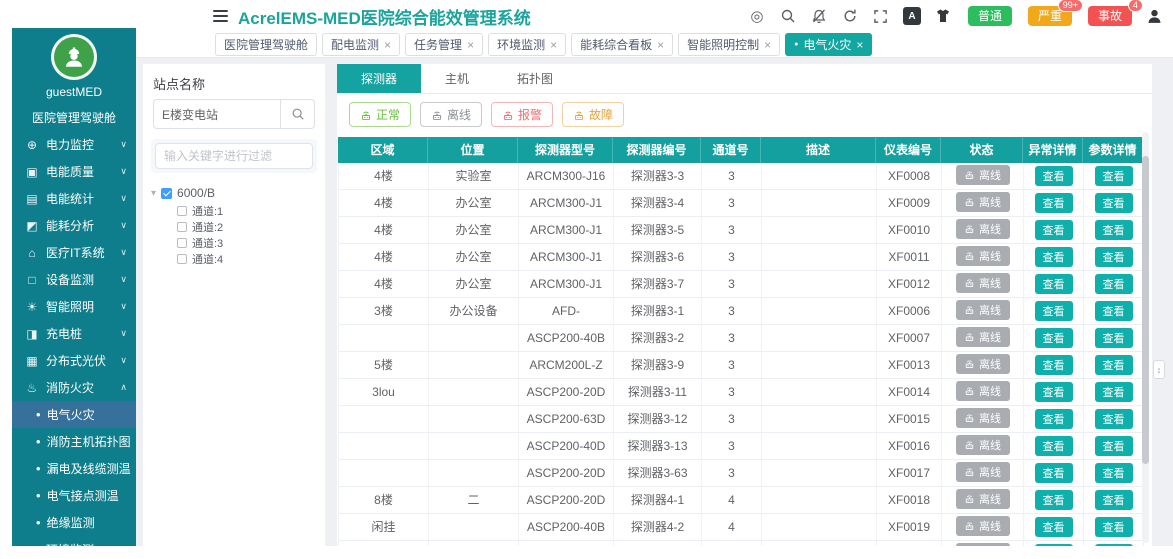 Image resolution: width=1173 pixels, height=559 pixels. I want to click on sidebar-subitem: • 绝缘监测, so click(74, 522).